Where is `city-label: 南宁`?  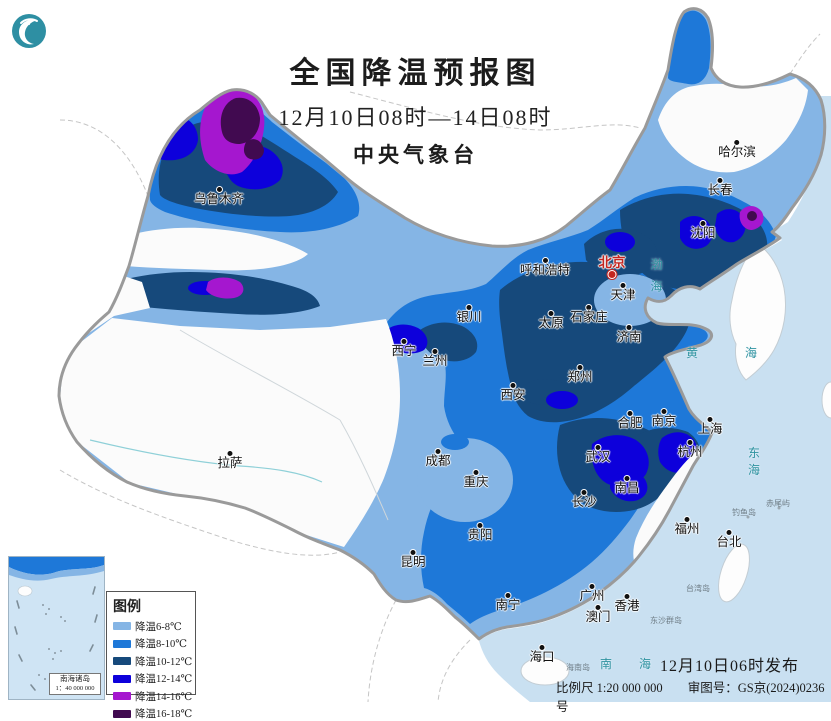
city-label: 南宁 is located at coordinates (508, 605).